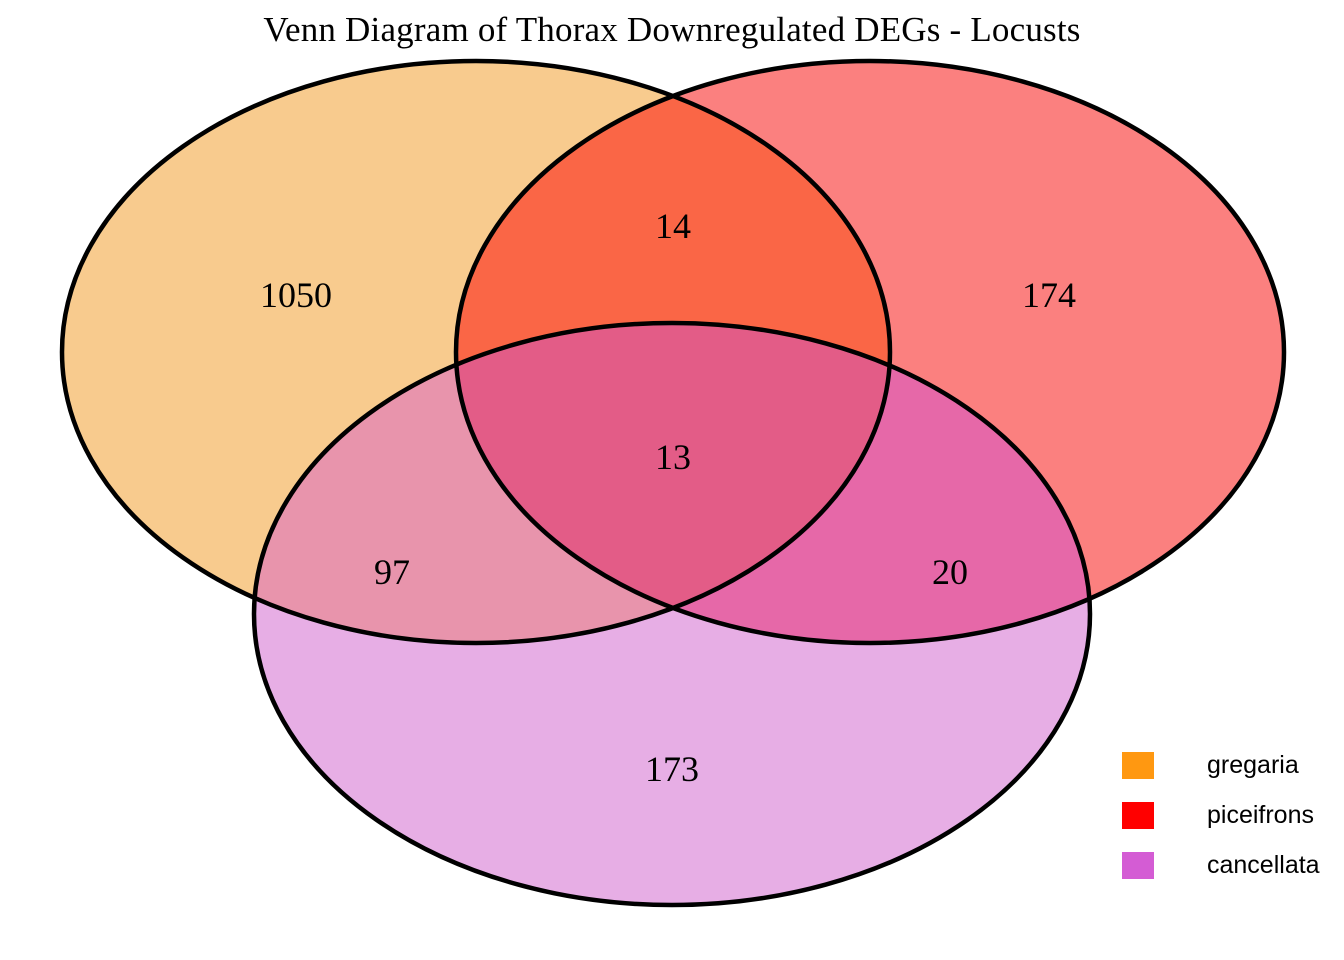  What do you see at coordinates (1138, 815) in the screenshot?
I see `legend-swatch-piceifrons` at bounding box center [1138, 815].